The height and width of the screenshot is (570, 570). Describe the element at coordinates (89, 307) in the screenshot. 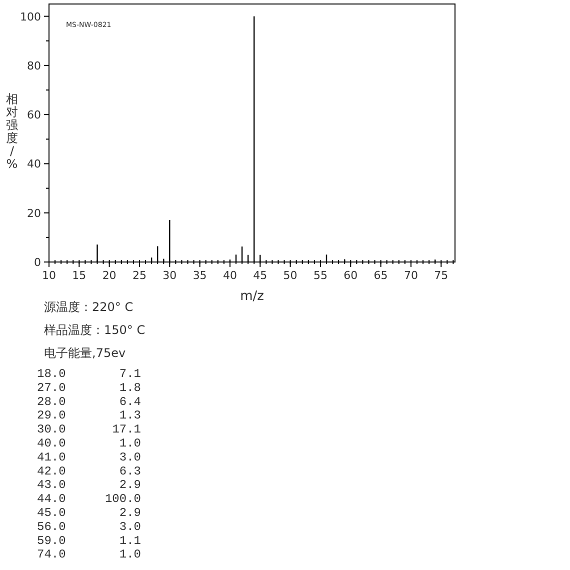

I see `text: 源温度：220° C` at that location.